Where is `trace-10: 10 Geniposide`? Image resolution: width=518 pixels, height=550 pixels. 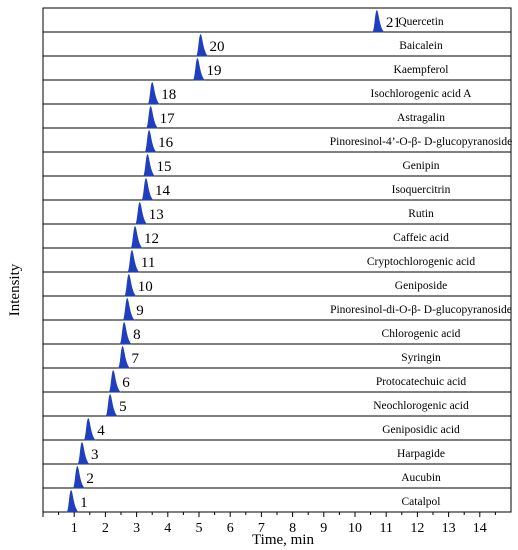
trace-10: 10 Geniposide is located at coordinates (277, 285).